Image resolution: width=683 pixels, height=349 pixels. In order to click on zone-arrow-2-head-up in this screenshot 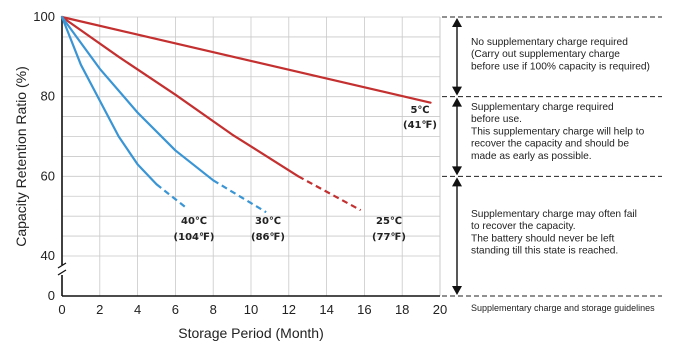, I will do `click(457, 102)`.